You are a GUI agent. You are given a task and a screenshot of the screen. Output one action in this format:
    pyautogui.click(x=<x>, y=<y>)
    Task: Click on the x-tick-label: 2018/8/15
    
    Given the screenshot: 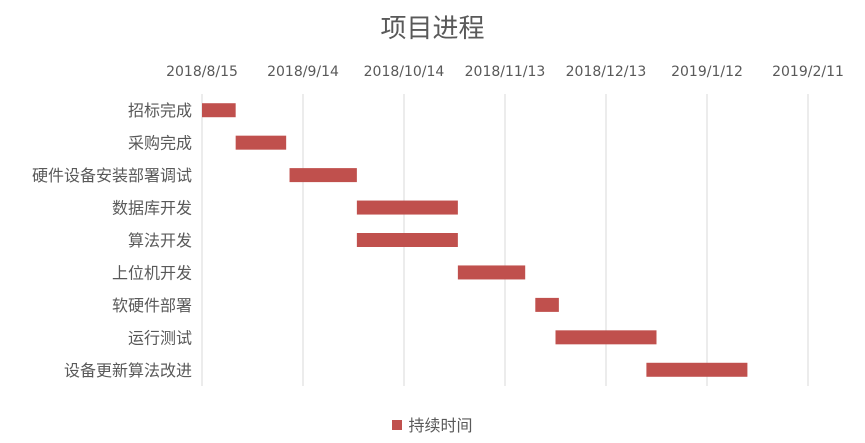 What is the action you would take?
    pyautogui.click(x=202, y=72)
    